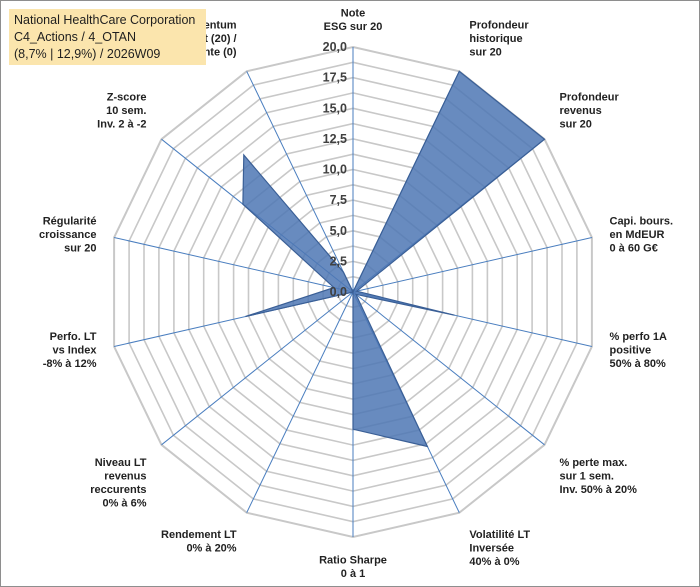 The width and height of the screenshot is (700, 587). What do you see at coordinates (353, 14) in the screenshot?
I see `axis-label-line: Note` at bounding box center [353, 14].